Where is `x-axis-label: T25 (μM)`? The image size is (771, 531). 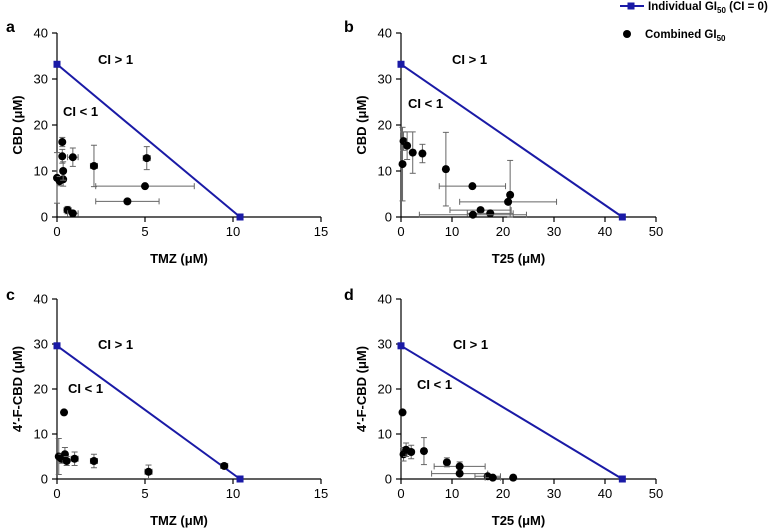
x-axis-label: T25 (μM) is located at coordinates (518, 520).